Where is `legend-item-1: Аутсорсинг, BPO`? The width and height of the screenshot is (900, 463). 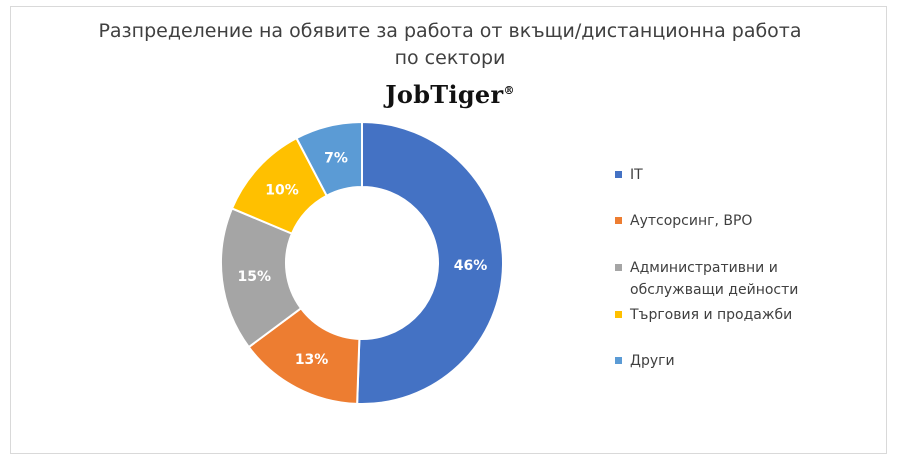
legend-item-1: Аутсорсинг, BPO is located at coordinates (735, 221).